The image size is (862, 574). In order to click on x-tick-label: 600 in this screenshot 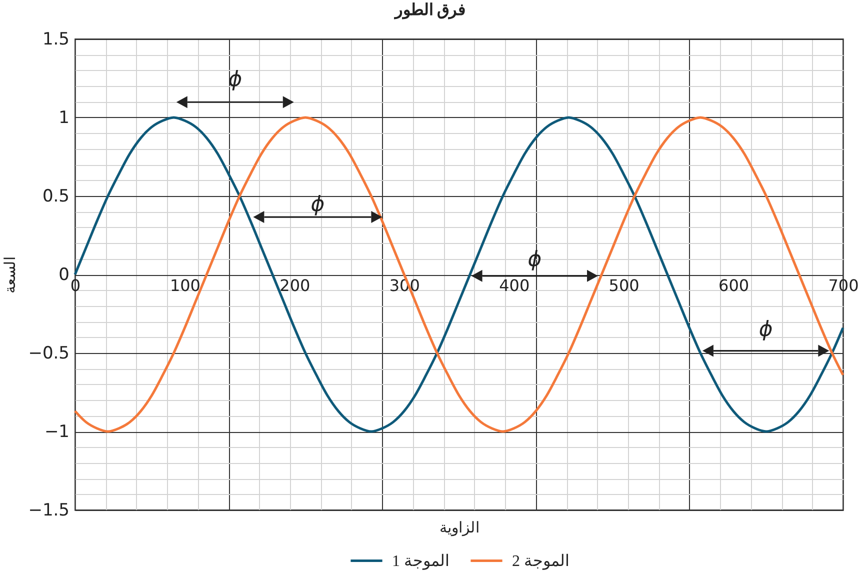, I will do `click(734, 285)`.